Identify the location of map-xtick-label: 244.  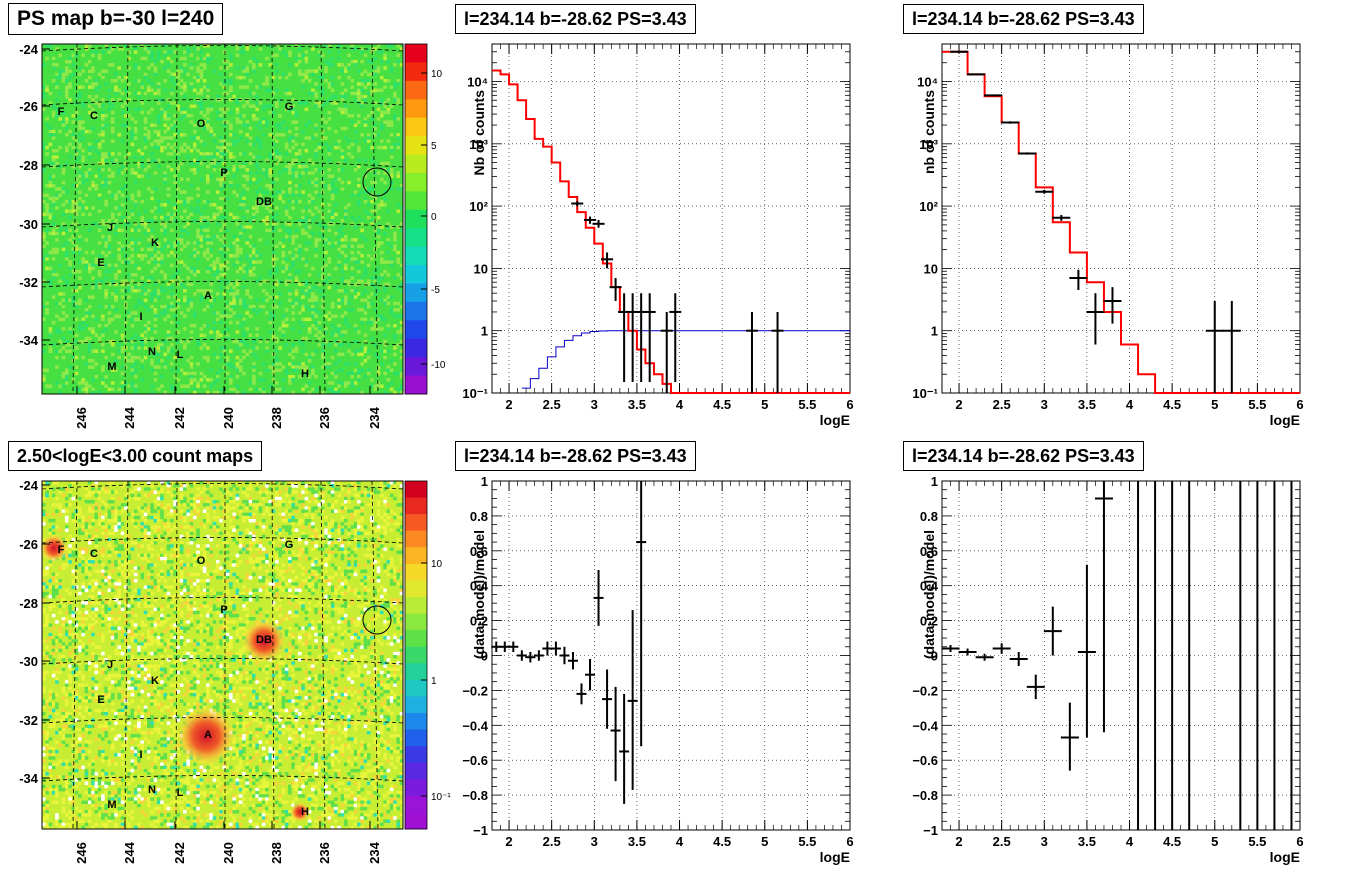
(129, 417).